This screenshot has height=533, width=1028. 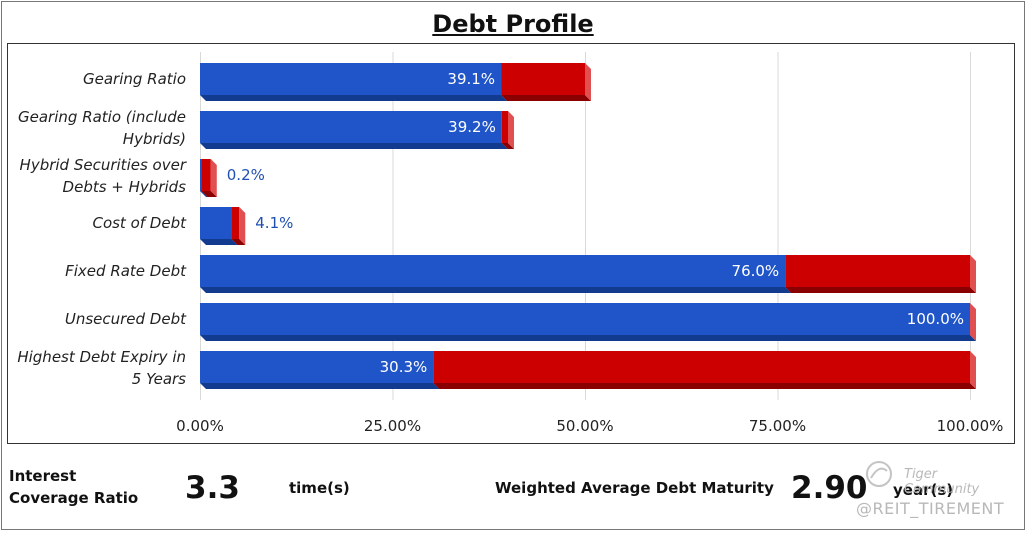 What do you see at coordinates (584, 426) in the screenshot?
I see `x-tick-label: 50.00%` at bounding box center [584, 426].